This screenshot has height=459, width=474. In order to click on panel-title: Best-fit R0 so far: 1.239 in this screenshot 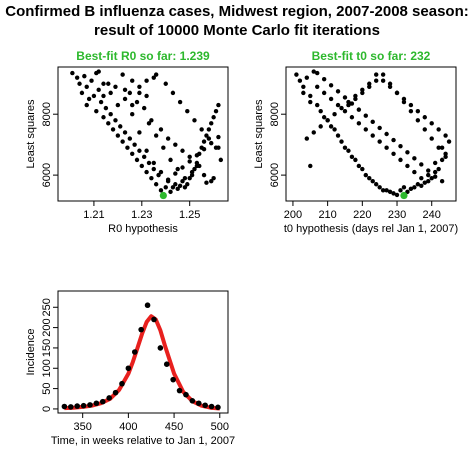, I will do `click(143, 56)`.